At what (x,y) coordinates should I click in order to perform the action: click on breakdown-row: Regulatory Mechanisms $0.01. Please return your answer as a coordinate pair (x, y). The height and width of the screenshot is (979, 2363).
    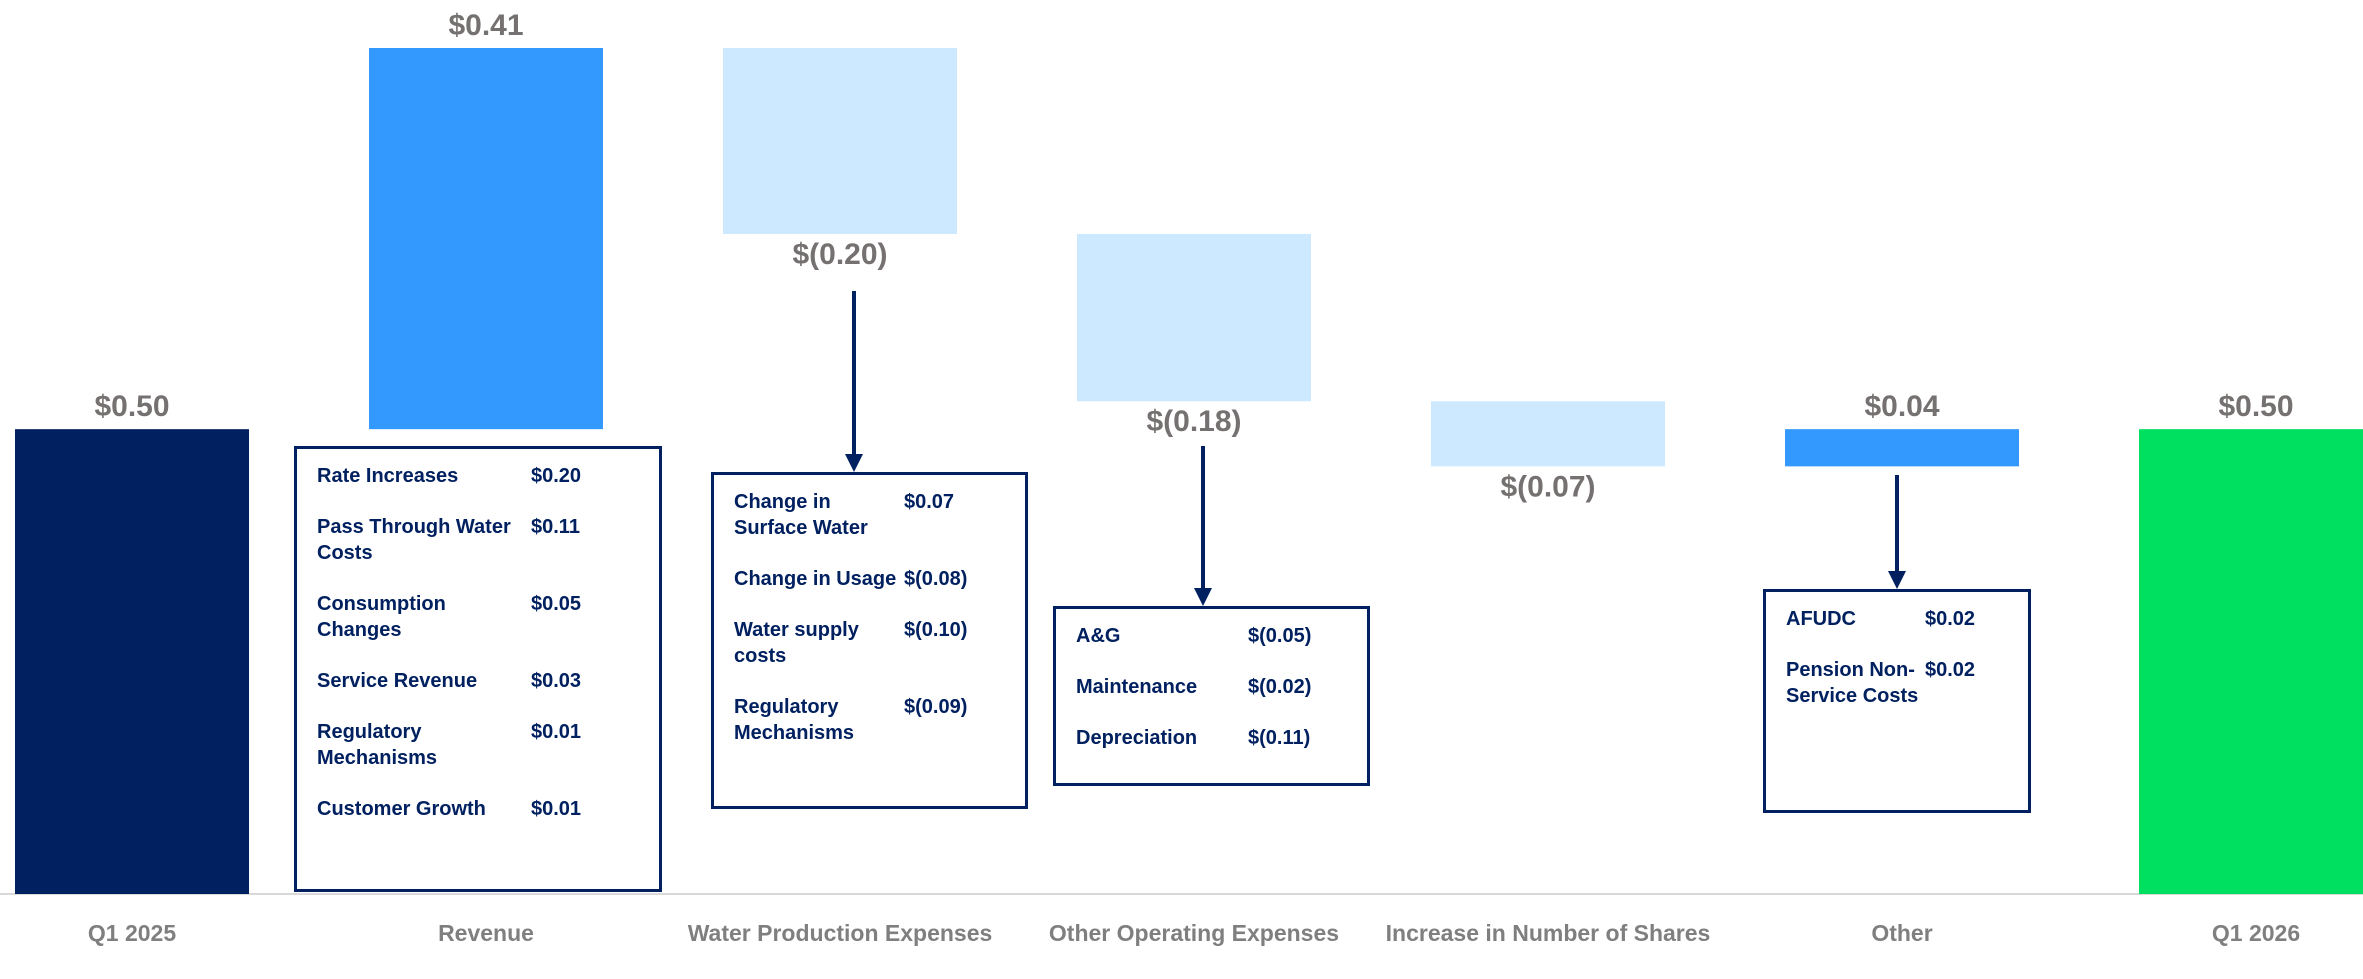
    Looking at the image, I should click on (478, 745).